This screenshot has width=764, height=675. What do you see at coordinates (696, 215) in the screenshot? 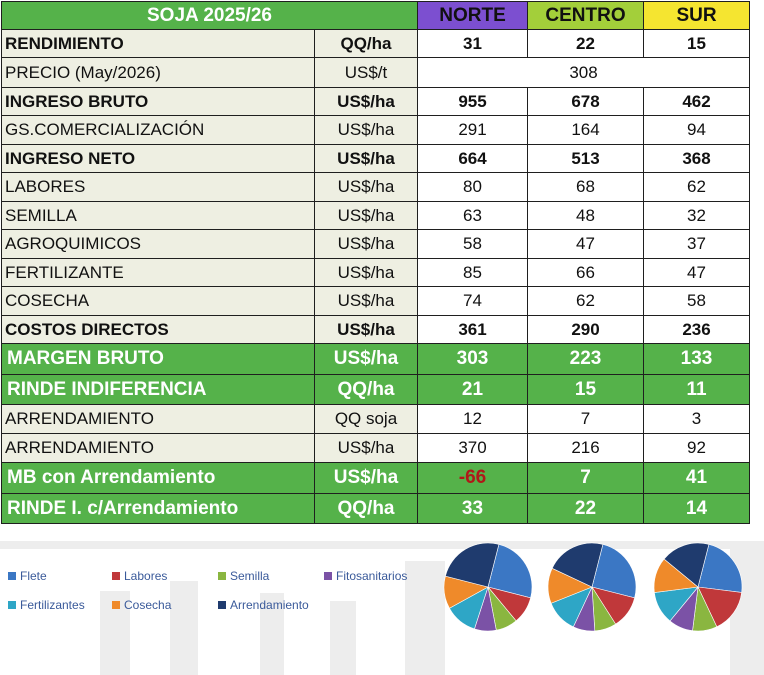
I see `value-cell-sur: 32` at bounding box center [696, 215].